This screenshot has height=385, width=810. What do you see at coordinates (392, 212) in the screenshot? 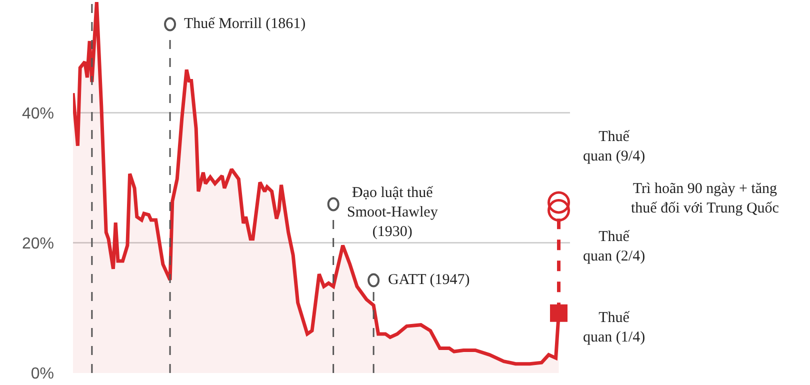
I see `ref-line-label: Đạo luật thuế Smoot-Hawley (1930)` at bounding box center [392, 212].